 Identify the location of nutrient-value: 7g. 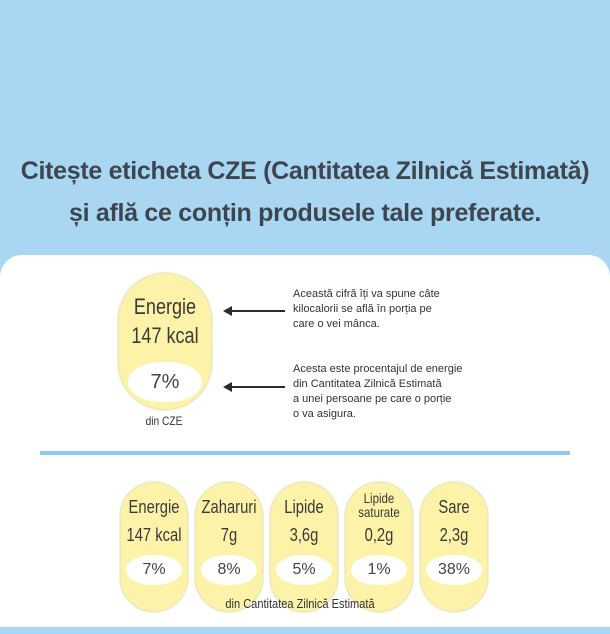
(229, 535).